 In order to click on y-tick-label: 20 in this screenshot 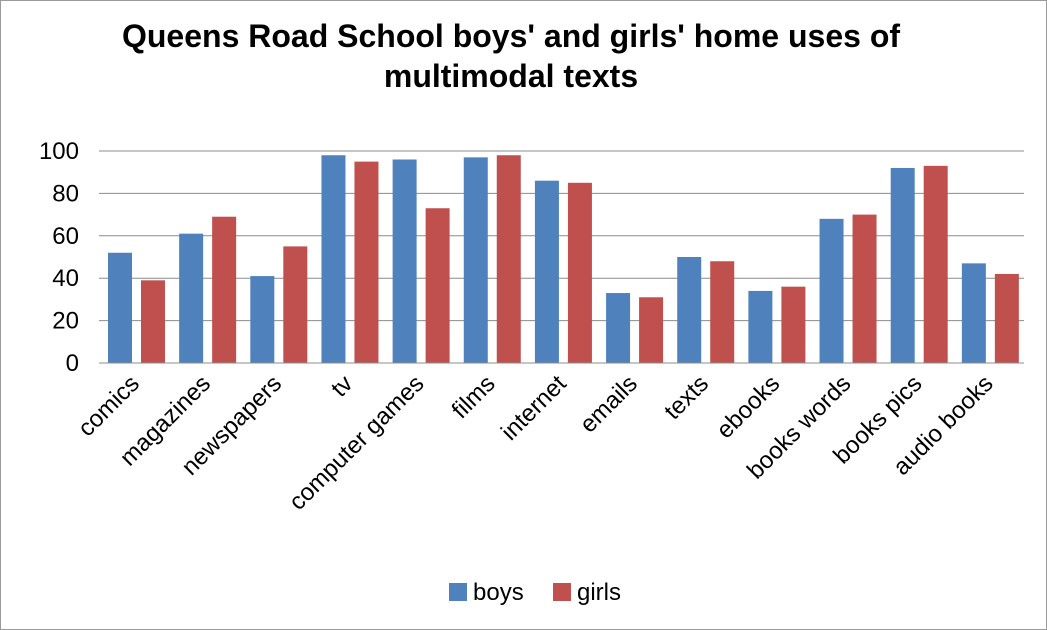, I will do `click(65, 321)`.